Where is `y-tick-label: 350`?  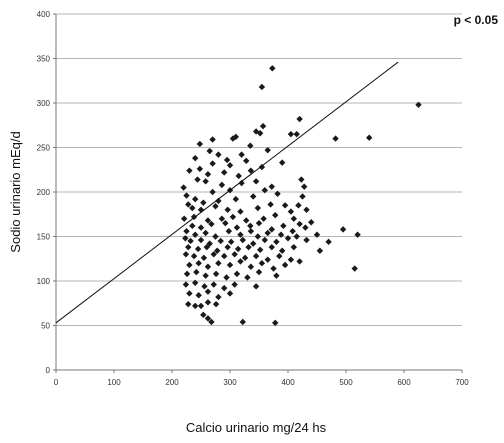 y-tick-label: 350 is located at coordinates (44, 59).